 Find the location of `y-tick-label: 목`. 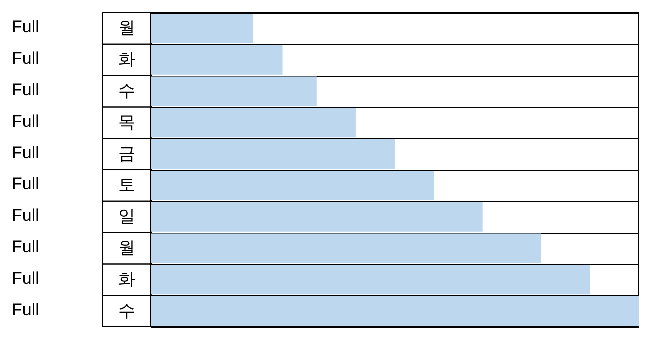

y-tick-label: 목 is located at coordinates (127, 122).